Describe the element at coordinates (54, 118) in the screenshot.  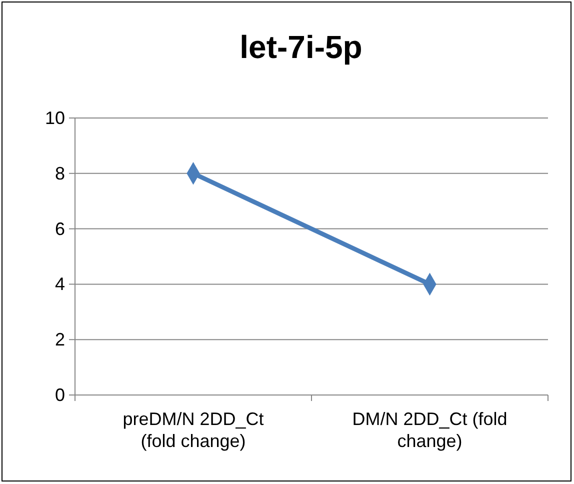
I see `y-tick-label: 10` at that location.